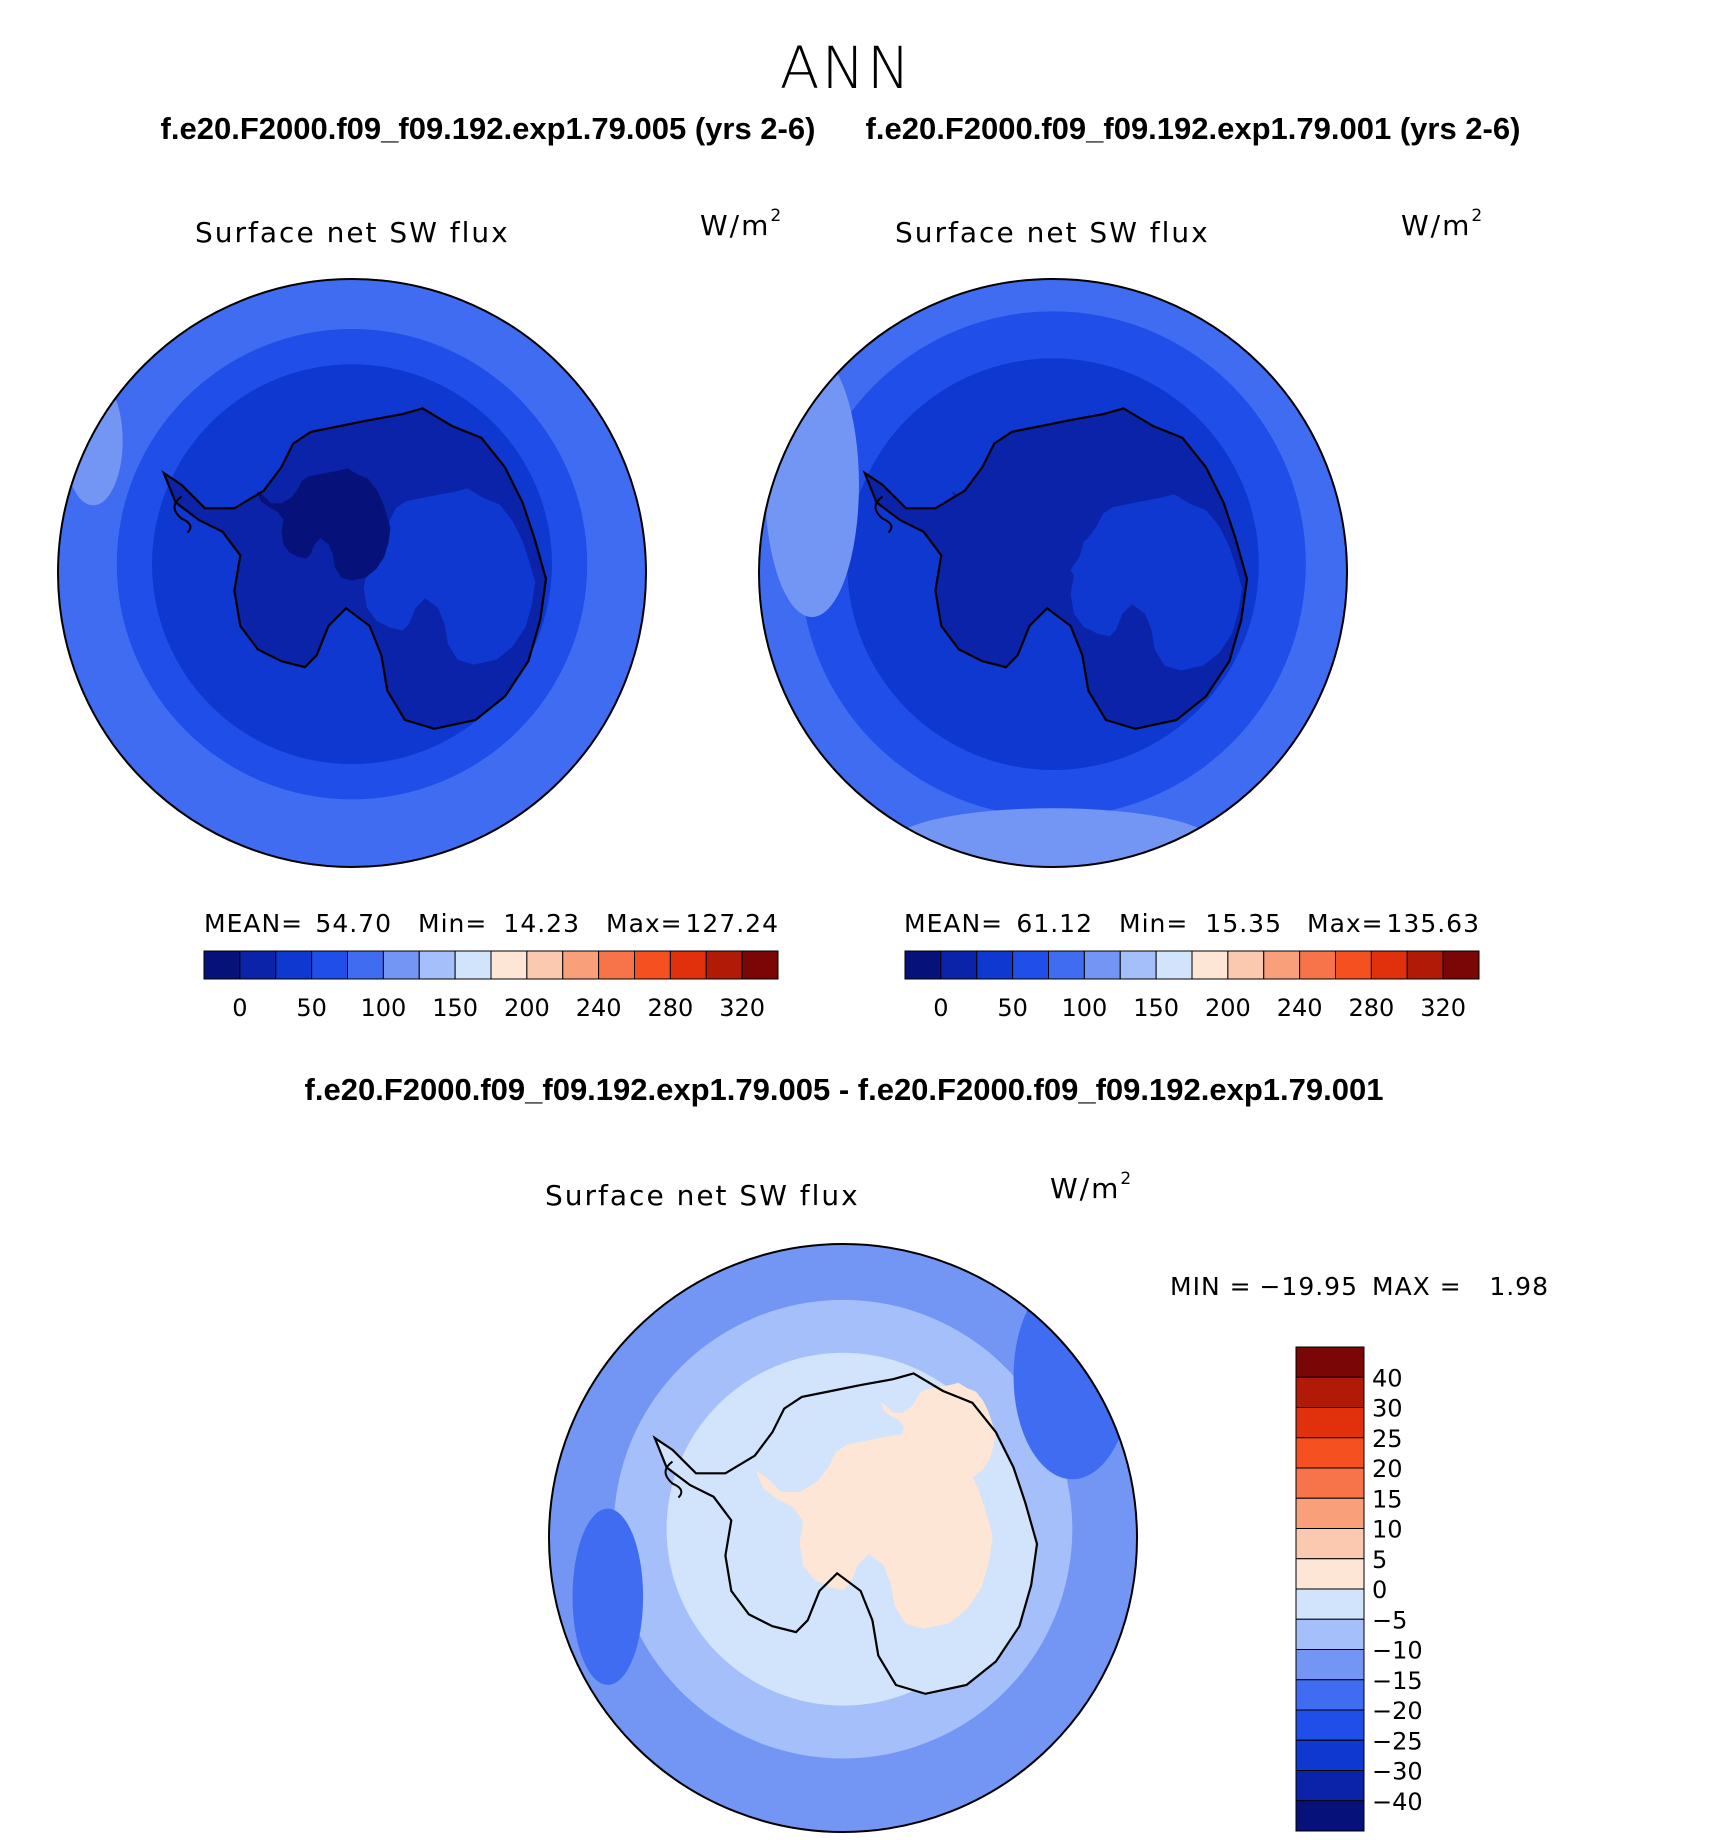 Image resolution: width=1710 pixels, height=1840 pixels. What do you see at coordinates (1397, 1651) in the screenshot?
I see `colorbar-tick-label: −10` at bounding box center [1397, 1651].